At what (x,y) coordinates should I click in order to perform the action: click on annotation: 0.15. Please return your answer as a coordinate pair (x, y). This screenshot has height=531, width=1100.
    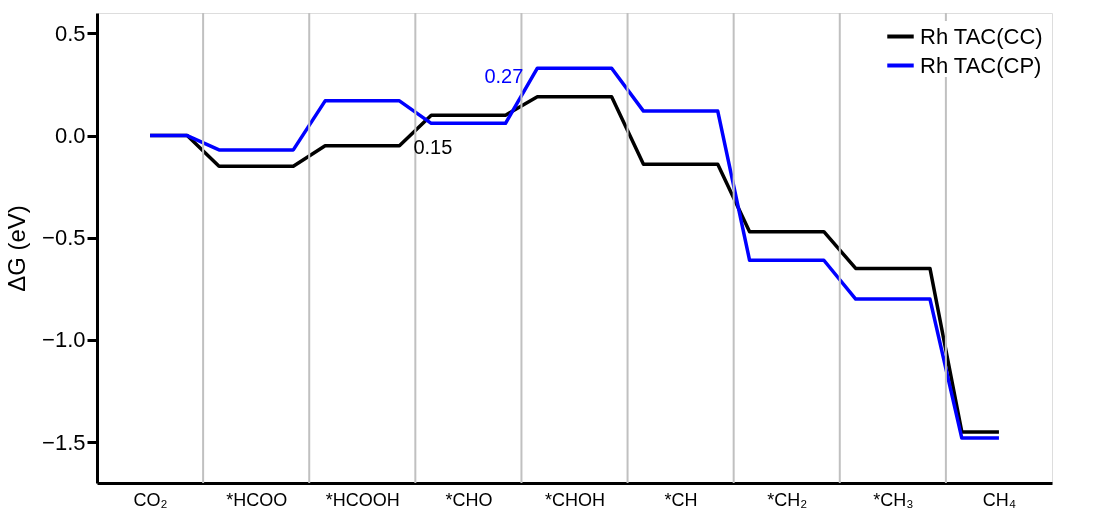
    Looking at the image, I should click on (433, 146).